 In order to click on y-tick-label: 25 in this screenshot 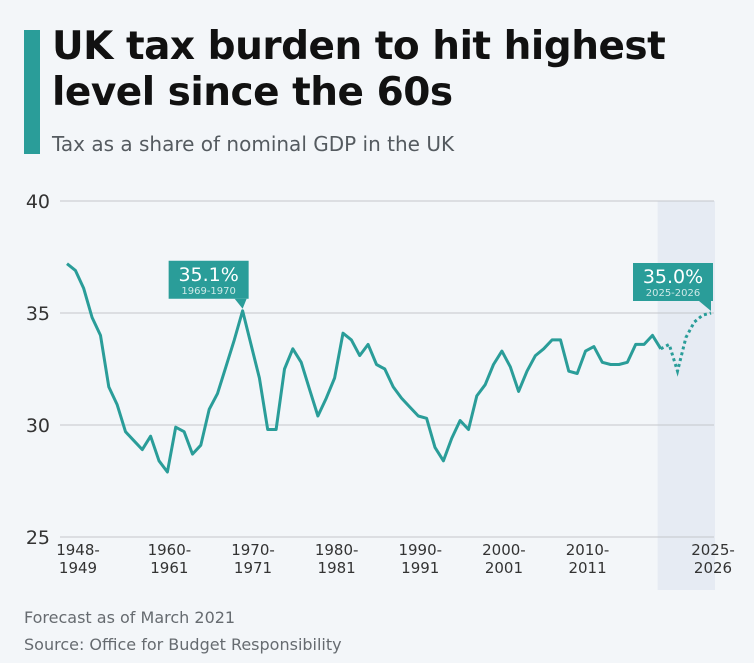, I will do `click(38, 538)`.